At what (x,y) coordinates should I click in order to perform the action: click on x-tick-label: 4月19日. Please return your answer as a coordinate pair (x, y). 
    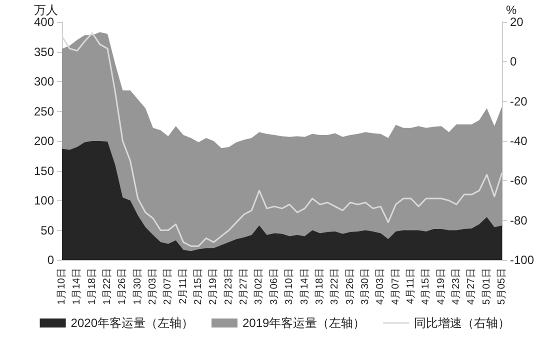
    Looking at the image, I should click on (441, 286).